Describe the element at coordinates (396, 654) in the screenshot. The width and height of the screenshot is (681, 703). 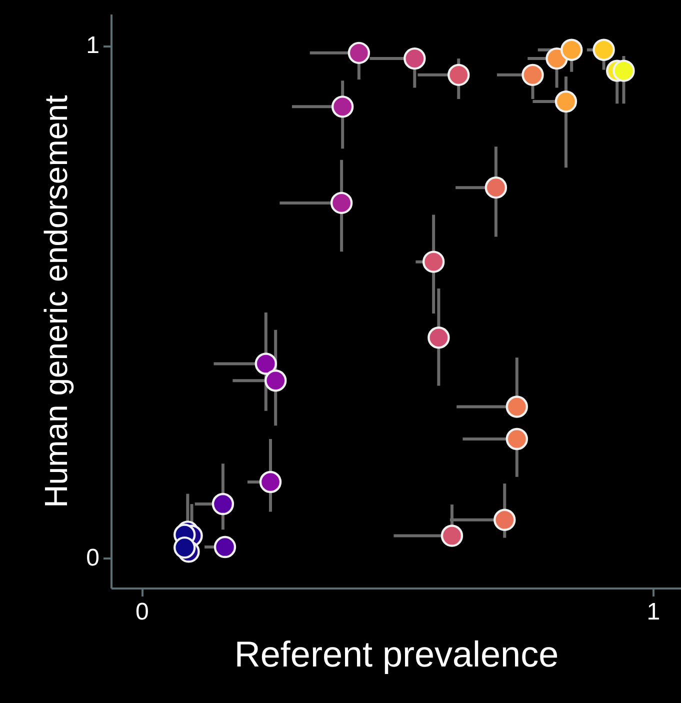
I see `x-axis-title: Referent prevalence` at that location.